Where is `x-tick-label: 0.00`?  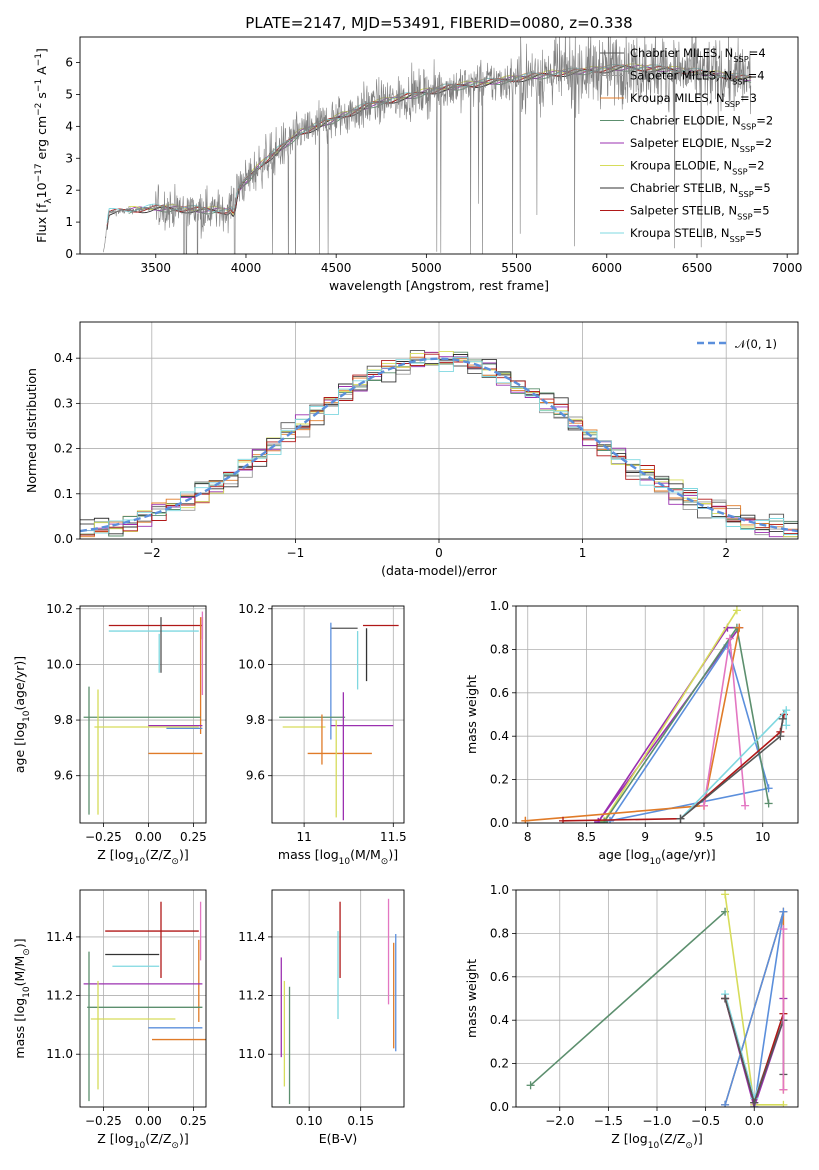 x-tick-label: 0.00 is located at coordinates (148, 1121).